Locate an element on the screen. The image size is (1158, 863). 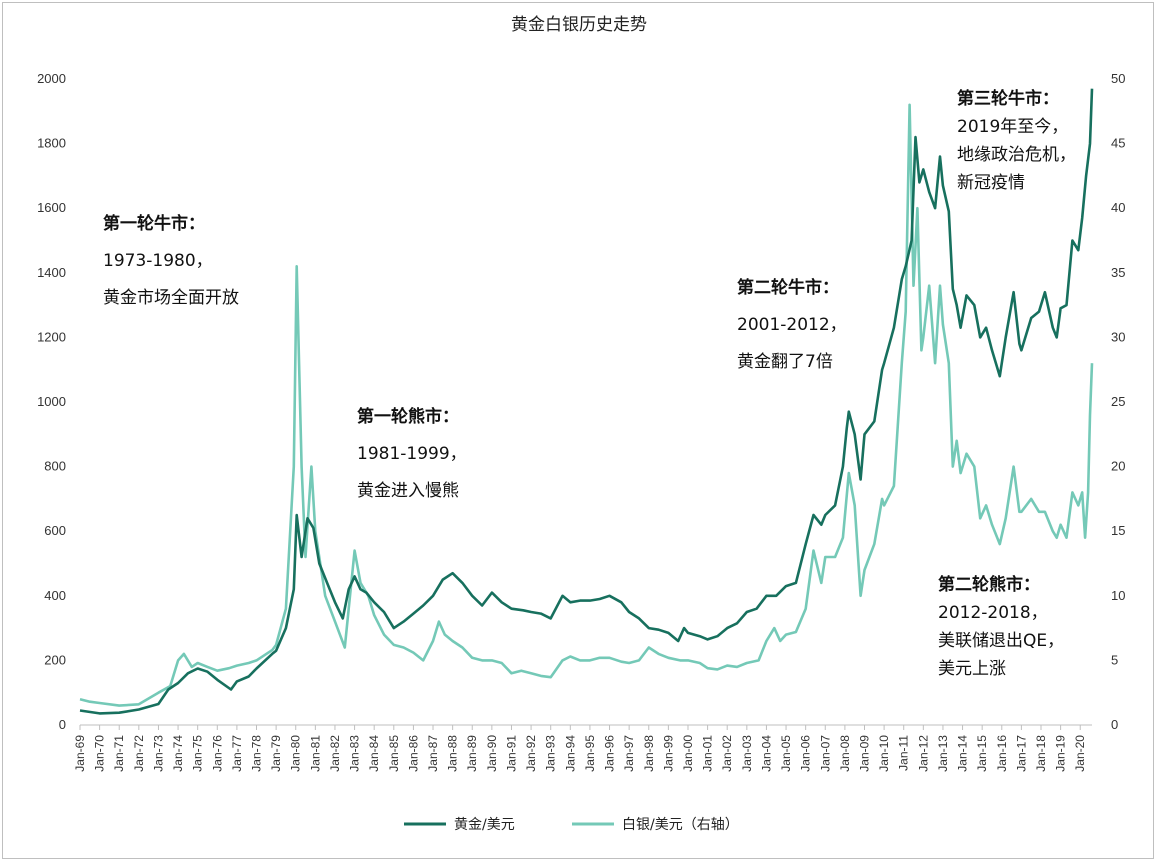
chart-title: 黄金白银历史走势 is located at coordinates (579, 25).